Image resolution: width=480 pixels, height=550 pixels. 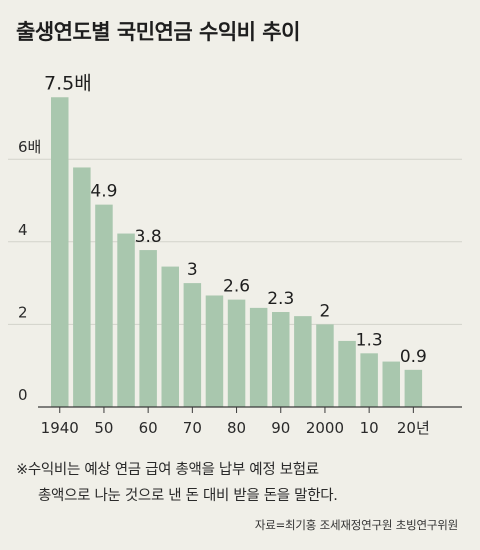 What do you see at coordinates (369, 428) in the screenshot?
I see `x-tick-label: 10` at bounding box center [369, 428].